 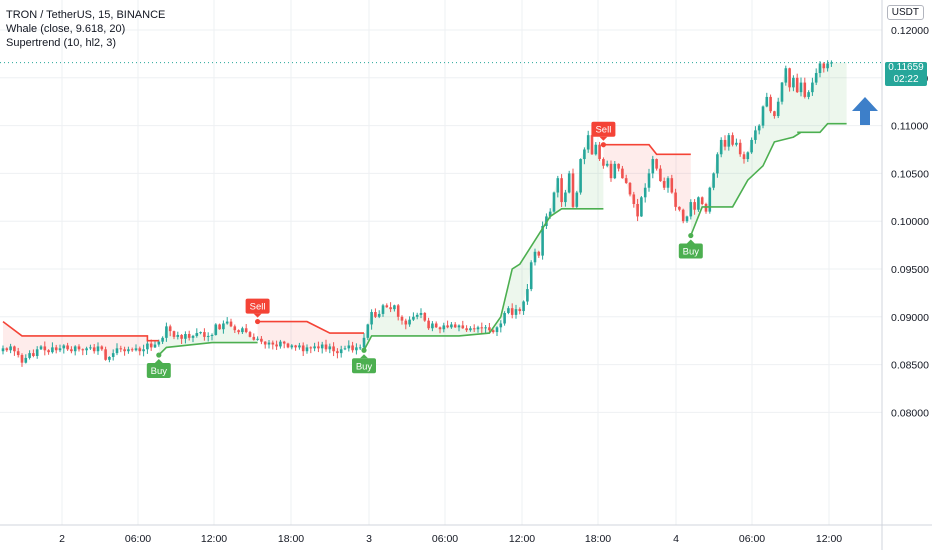 I want to click on symbol-label: TRON / TetherUS, 15, BINANCE, so click(x=86, y=15).